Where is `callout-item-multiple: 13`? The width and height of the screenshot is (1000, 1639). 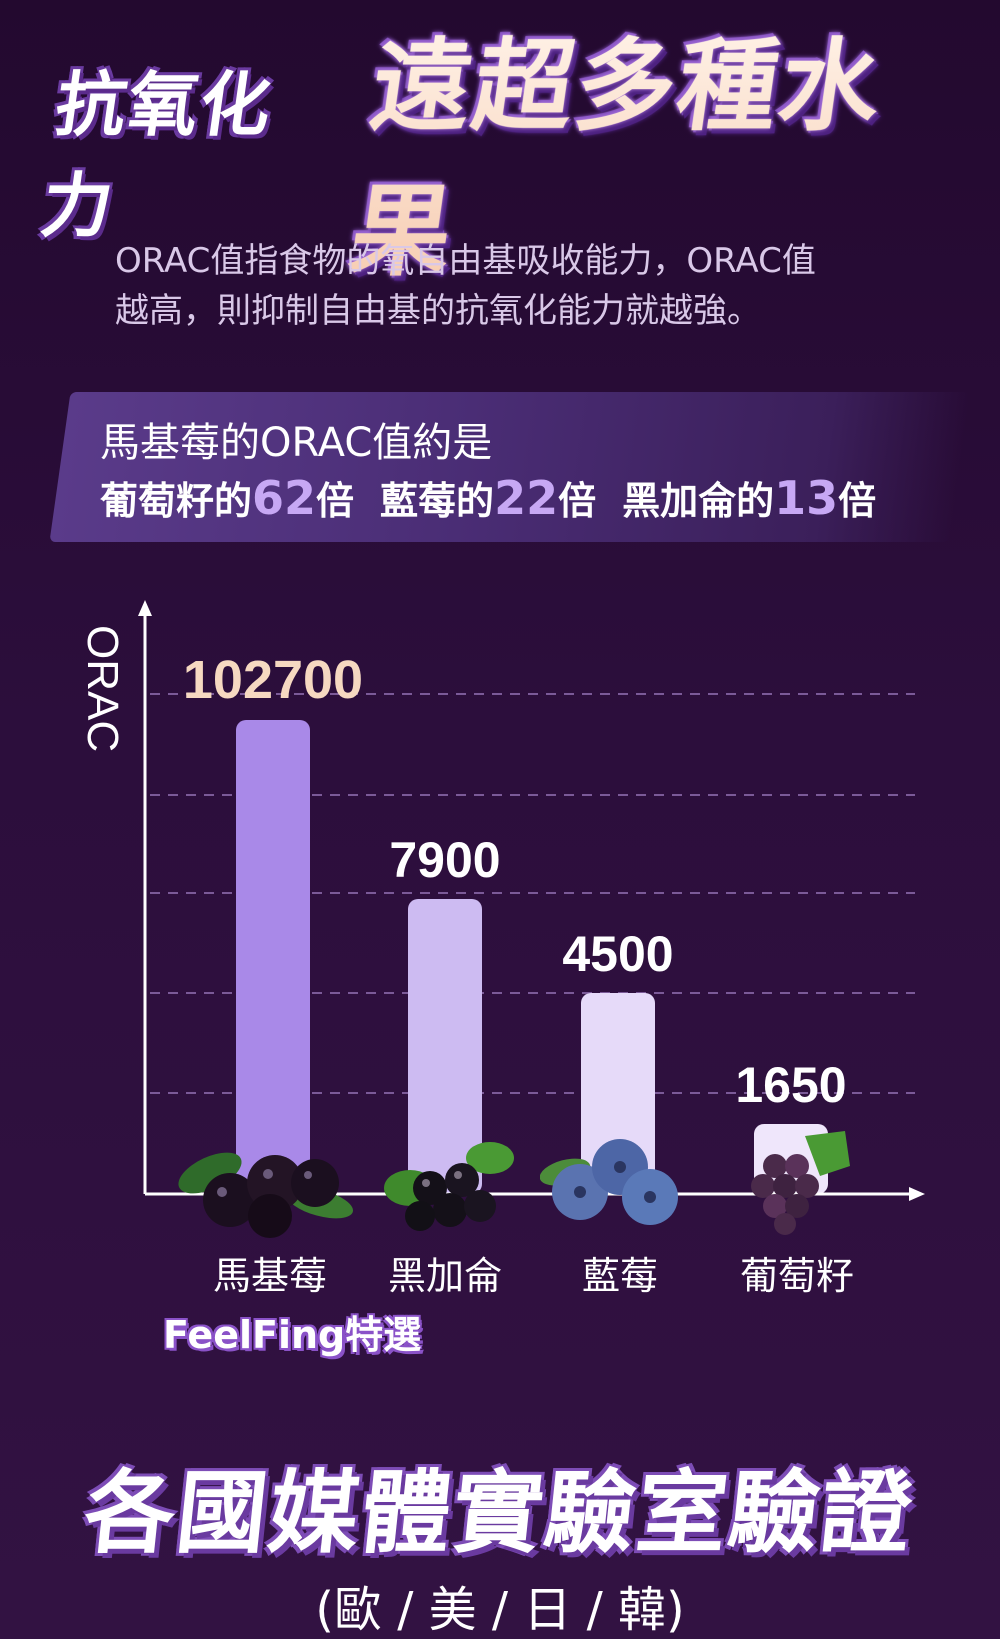
callout-item-multiple: 13 is located at coordinates (806, 498).